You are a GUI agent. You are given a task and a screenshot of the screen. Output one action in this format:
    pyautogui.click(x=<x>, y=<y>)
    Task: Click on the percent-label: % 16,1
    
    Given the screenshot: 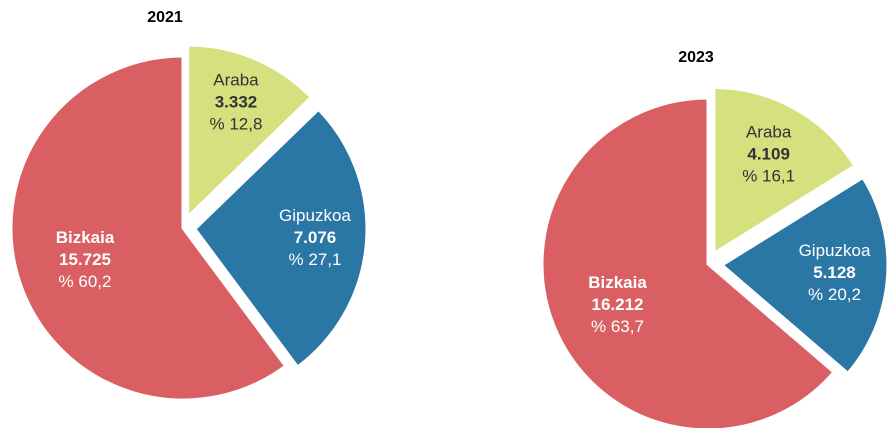 What is the action you would take?
    pyautogui.click(x=768, y=175)
    